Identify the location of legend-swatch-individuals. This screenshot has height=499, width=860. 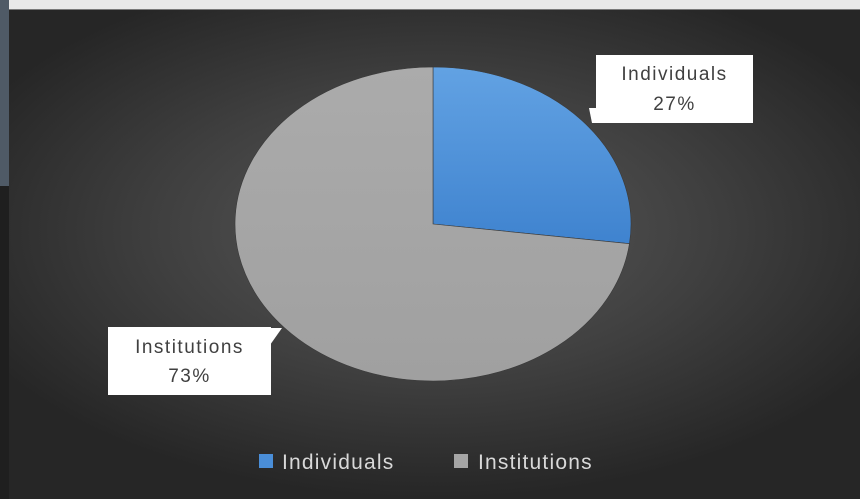
(266, 461).